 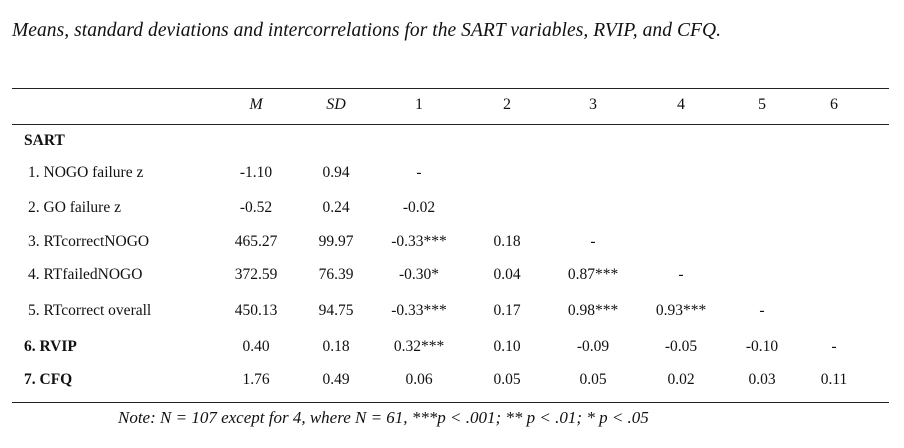 What do you see at coordinates (256, 172) in the screenshot?
I see `table-cell: -1.10` at bounding box center [256, 172].